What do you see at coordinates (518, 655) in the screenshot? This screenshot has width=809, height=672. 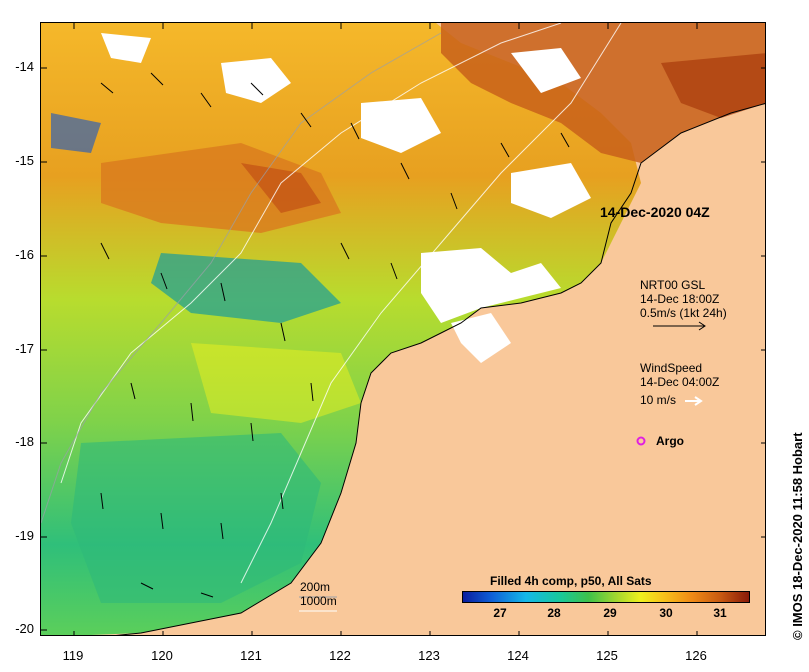 I see `x-tick-label: 124` at bounding box center [518, 655].